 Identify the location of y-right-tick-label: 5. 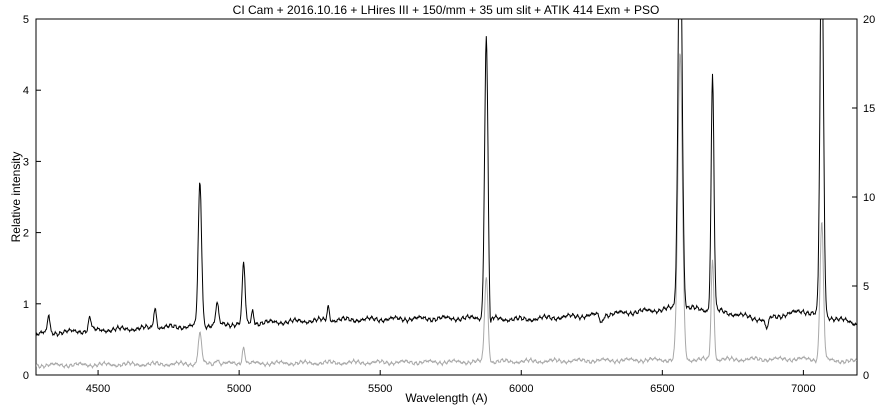
(866, 287).